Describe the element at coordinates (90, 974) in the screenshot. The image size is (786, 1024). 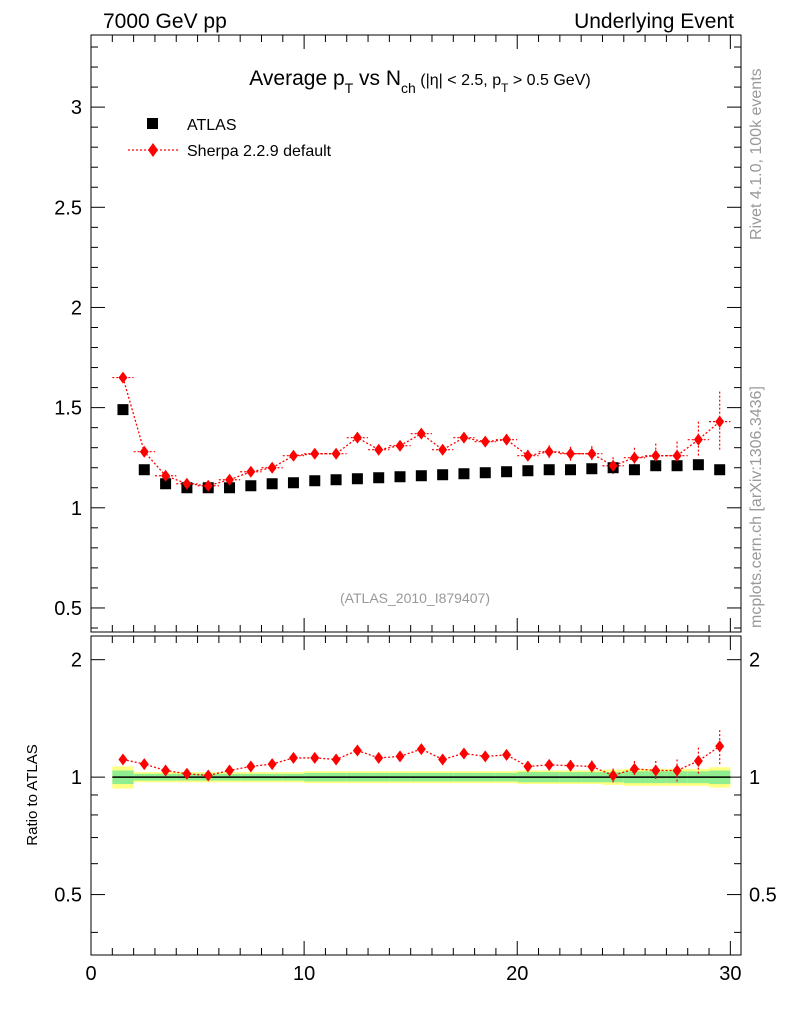
I see `x-tick-label: 0` at that location.